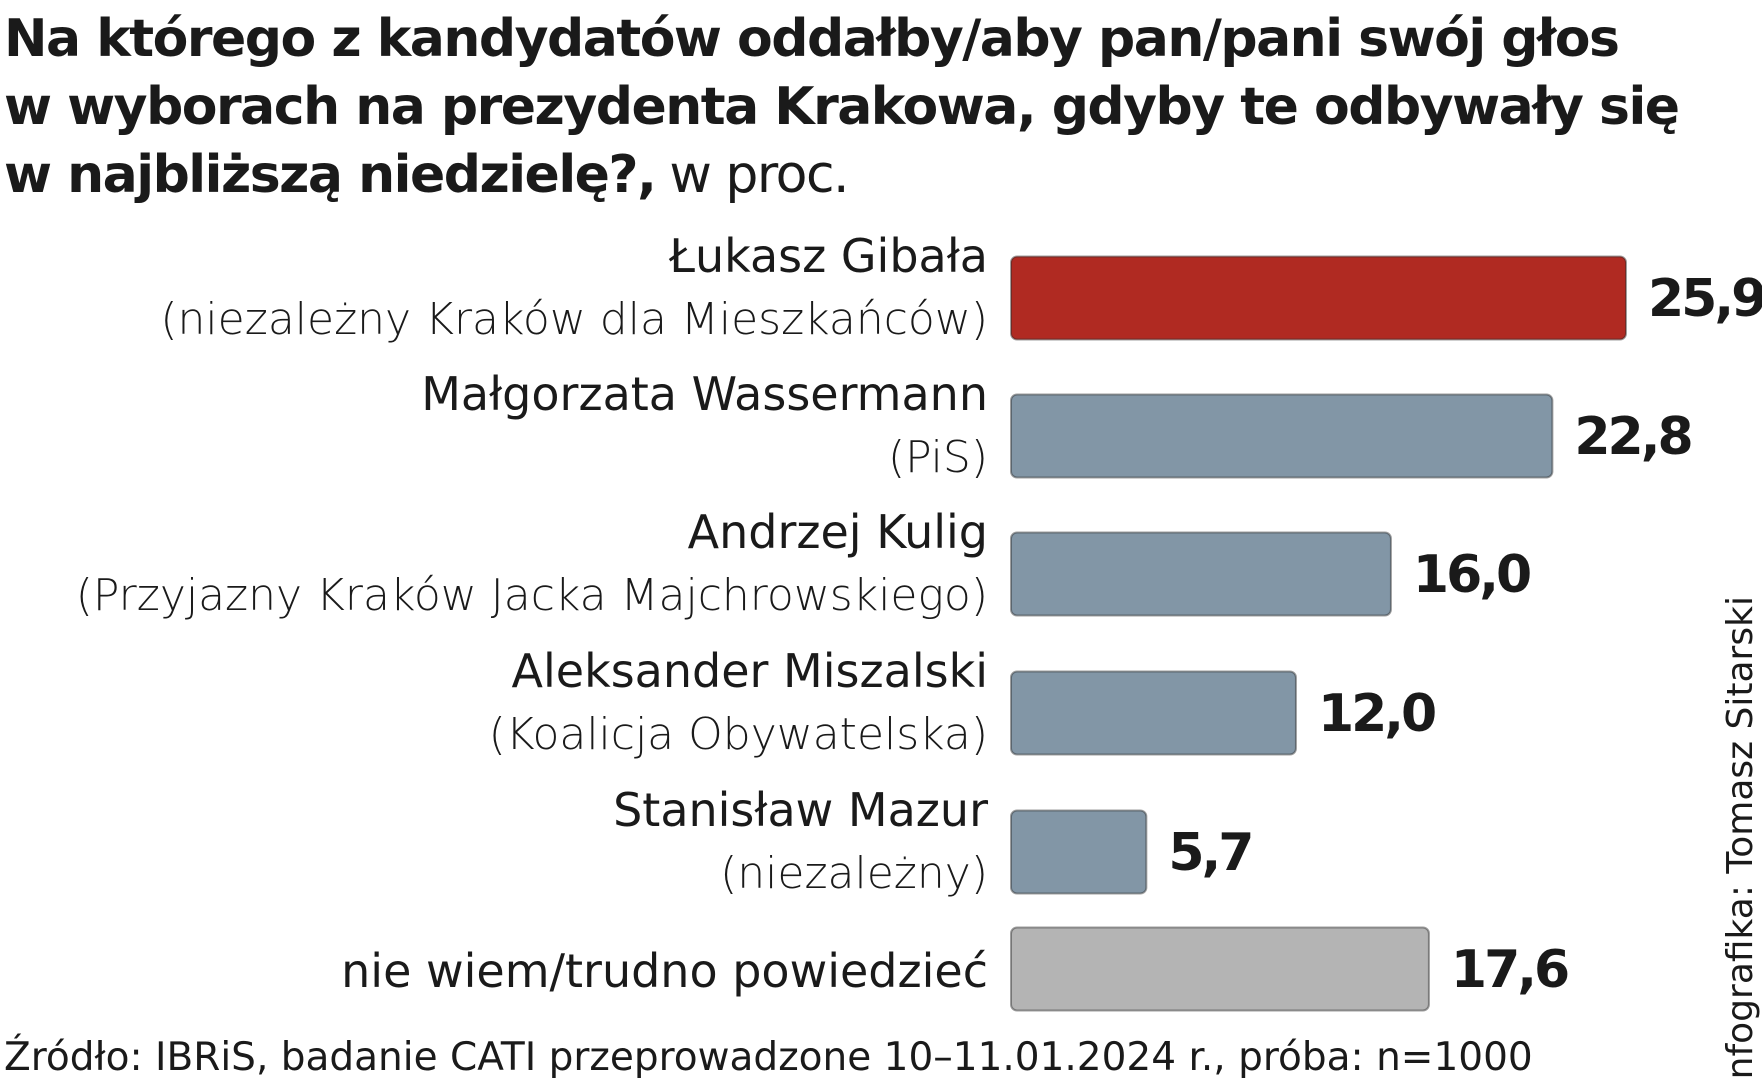  What do you see at coordinates (738, 734) in the screenshot?
I see `party-label: (Koalicja Obywatelska)` at bounding box center [738, 734].